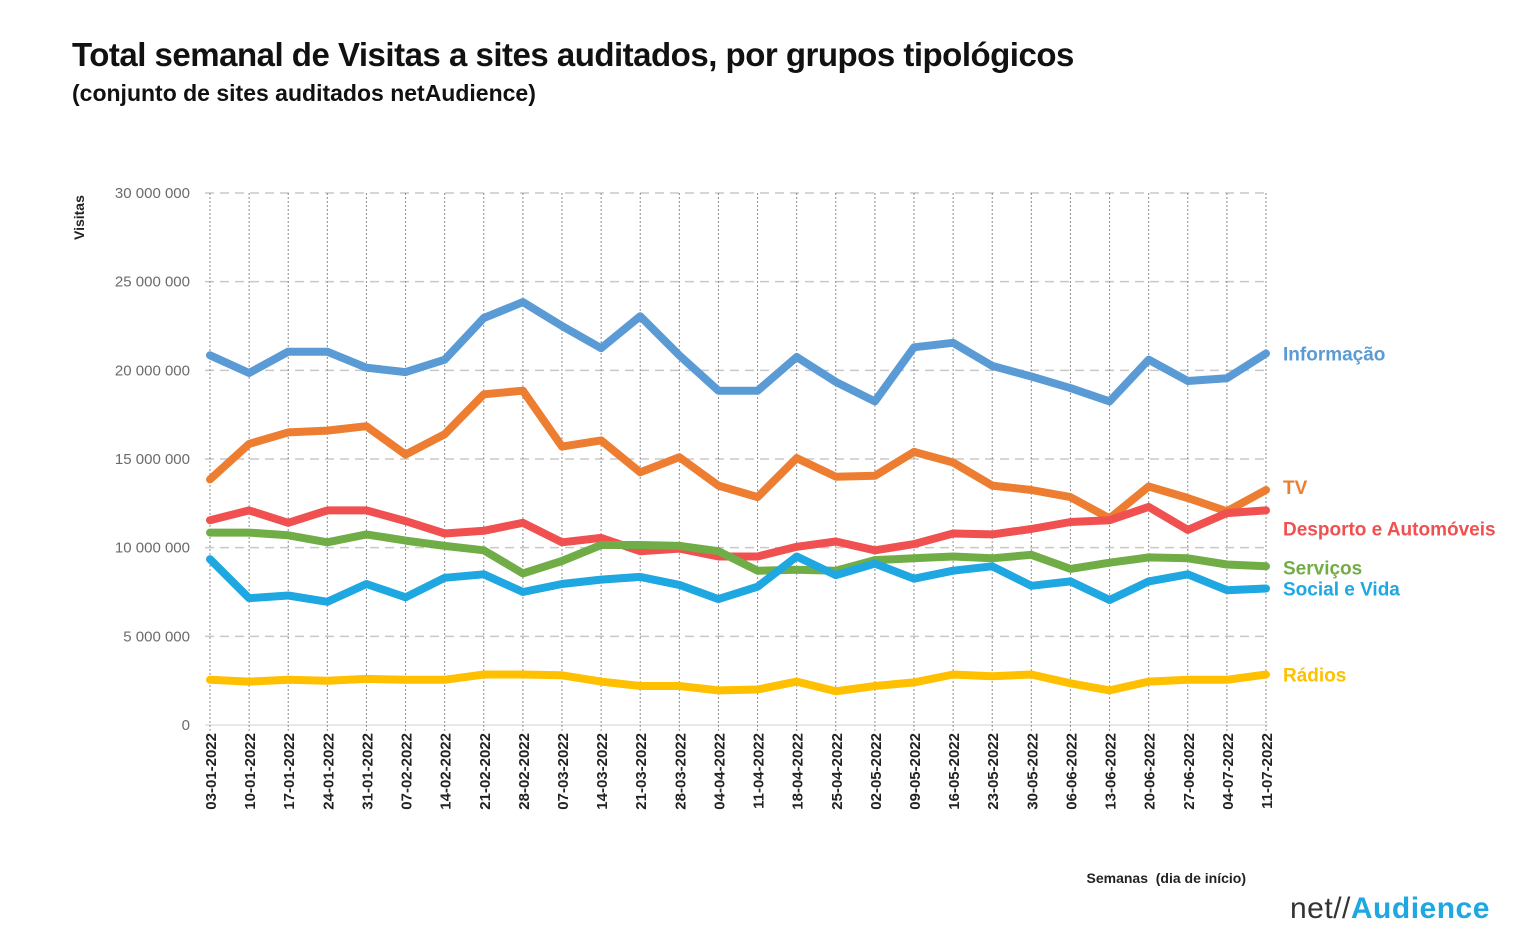  Describe the element at coordinates (738, 352) in the screenshot. I see `series-line-informacao` at that location.